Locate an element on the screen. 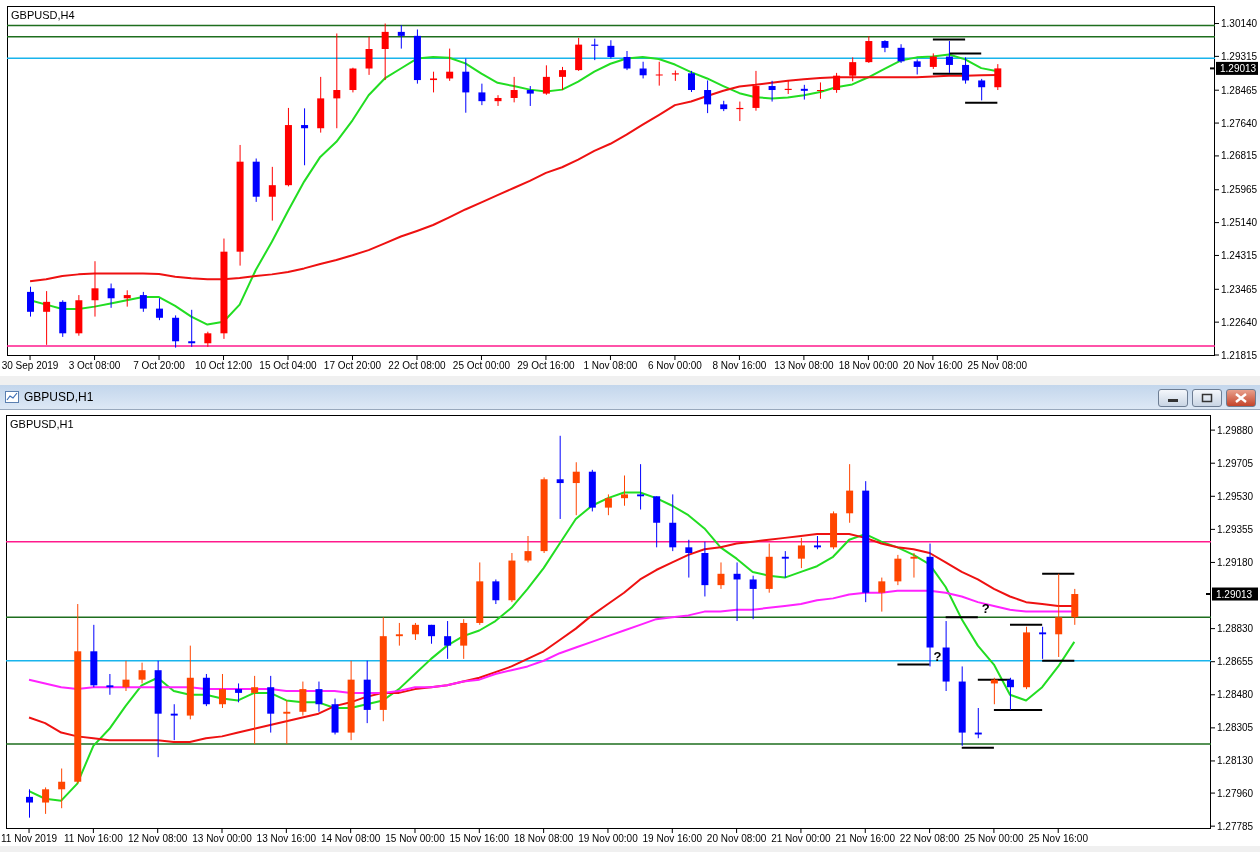 This screenshot has height=852, width=1260. y-tick-label: 1.29315 is located at coordinates (1239, 56).